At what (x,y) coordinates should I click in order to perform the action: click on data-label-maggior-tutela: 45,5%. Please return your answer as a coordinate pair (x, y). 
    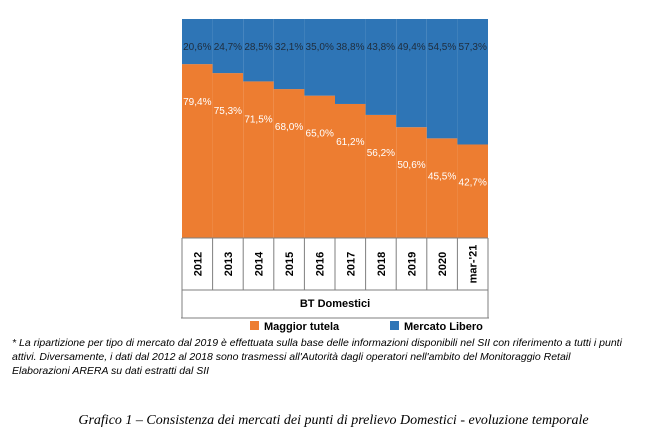
    Looking at the image, I should click on (442, 176).